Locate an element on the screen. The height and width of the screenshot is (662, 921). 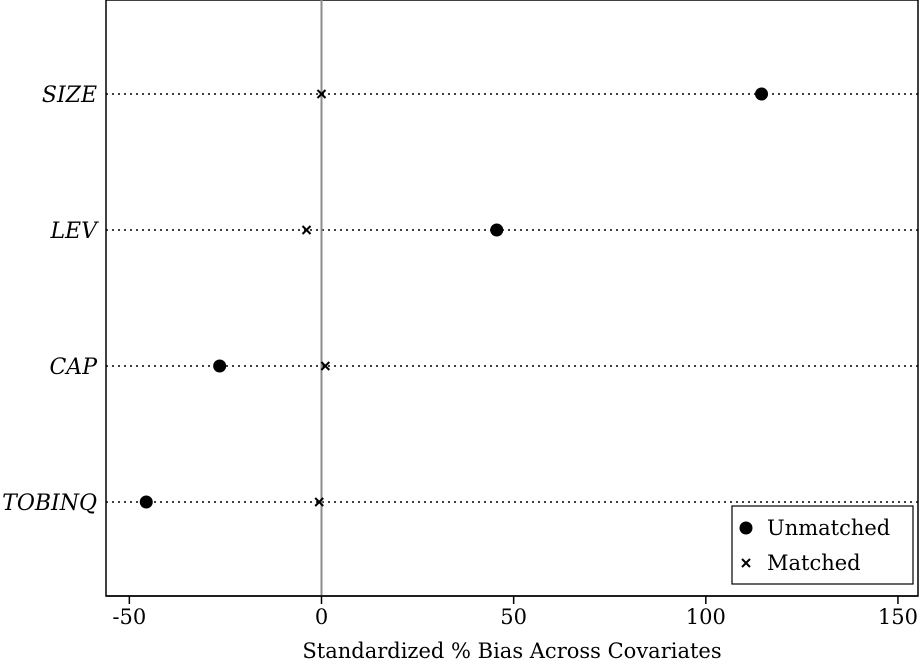
matched-point-size is located at coordinates (321, 94).